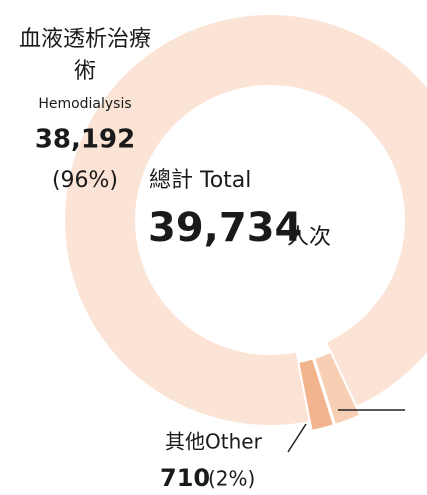  What do you see at coordinates (84, 104) in the screenshot?
I see `slice-subtitle: Hemodialysis` at bounding box center [84, 104].